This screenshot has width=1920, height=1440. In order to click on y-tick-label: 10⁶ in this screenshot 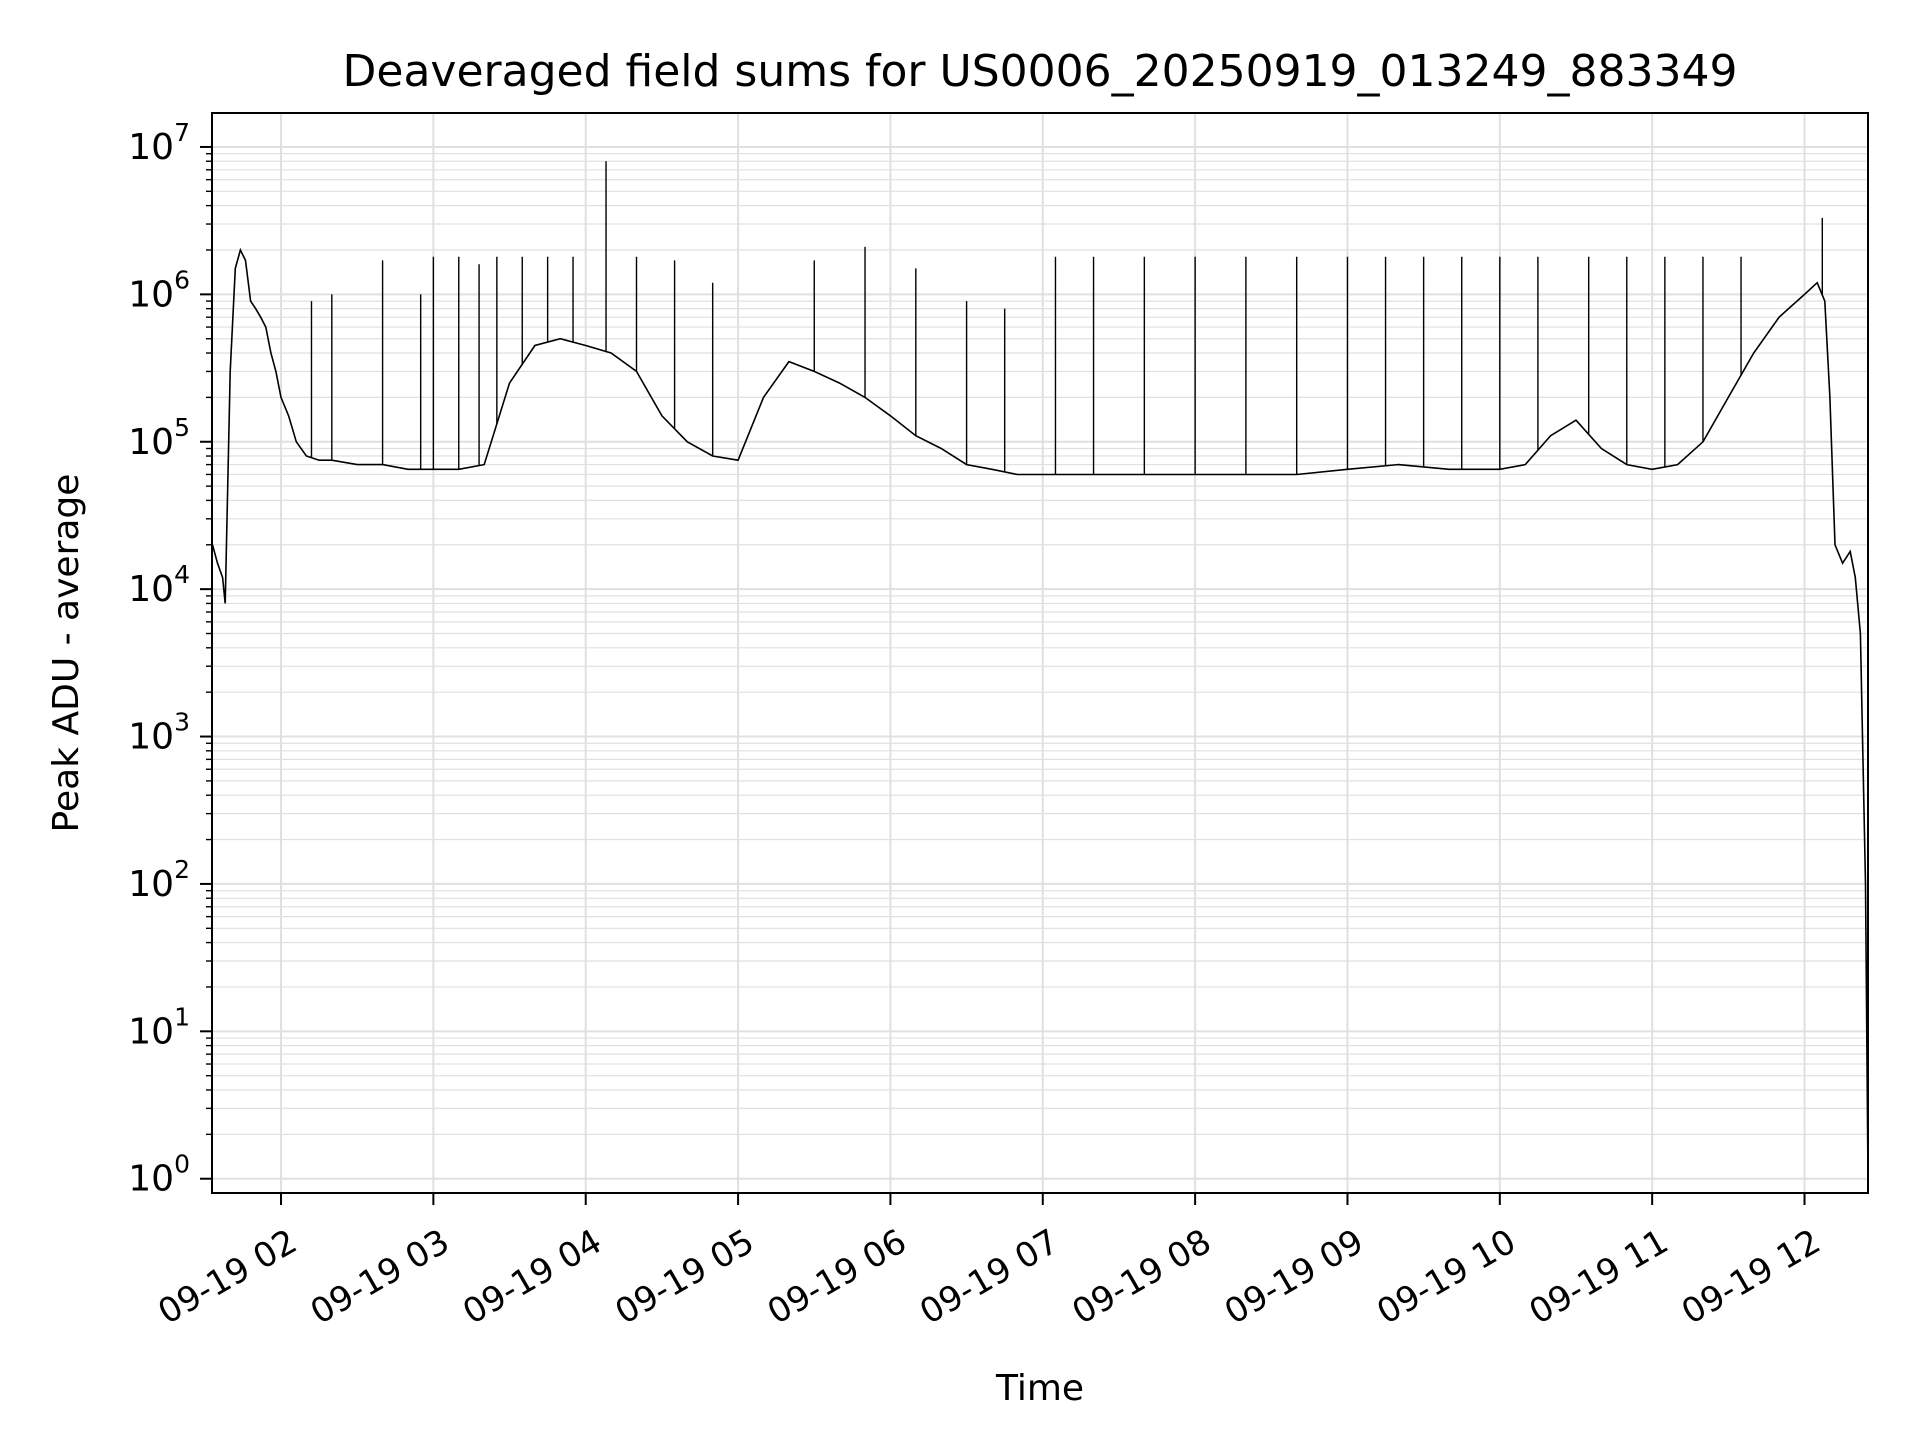, I will do `click(159, 290)`.